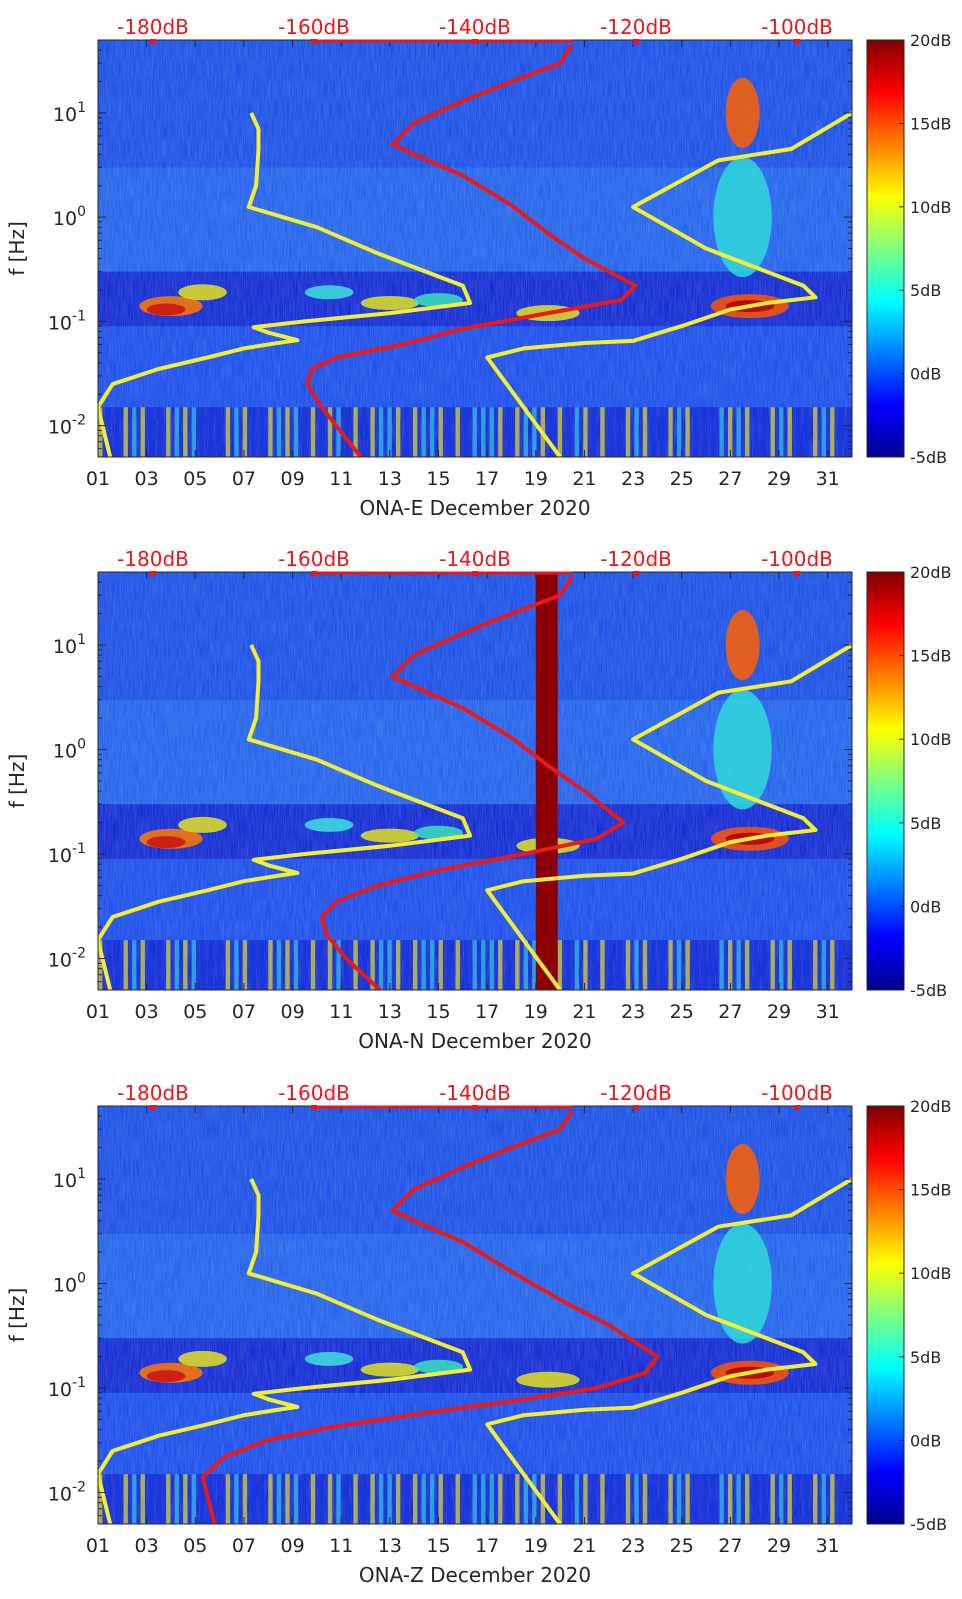 This screenshot has width=962, height=1599. I want to click on colorbar-label: 15dB, so click(931, 656).